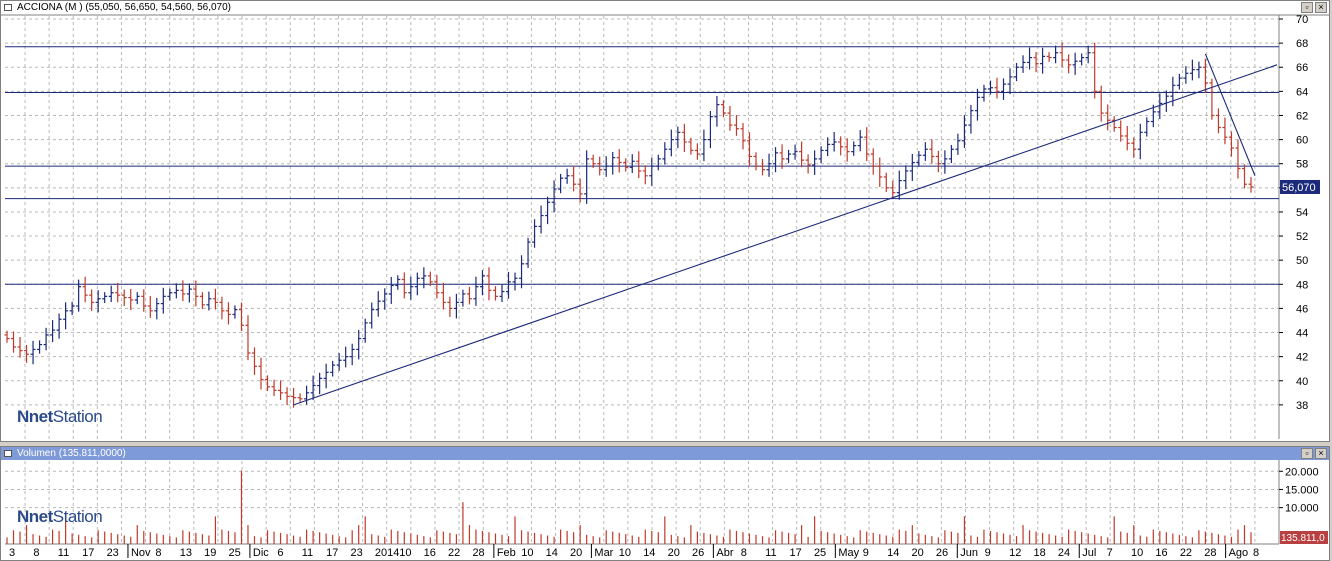 This screenshot has height=561, width=1332. I want to click on y-tick-label: 68, so click(1302, 44).